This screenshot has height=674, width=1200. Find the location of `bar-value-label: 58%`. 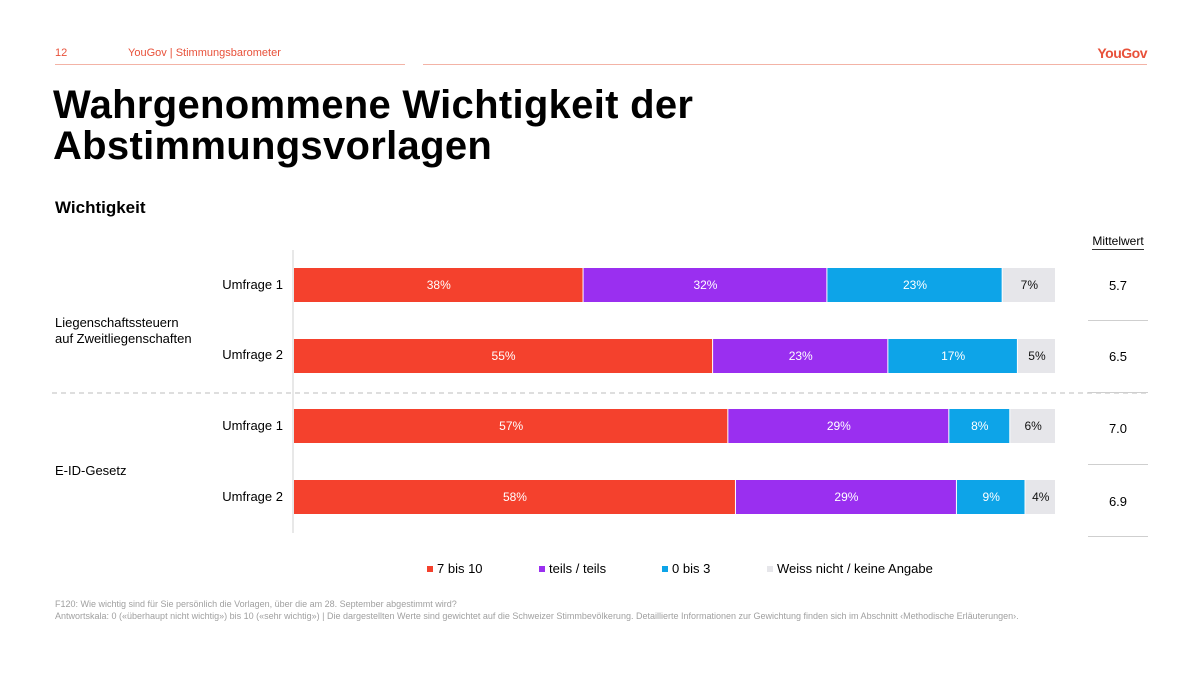

bar-value-label: 58% is located at coordinates (515, 497).